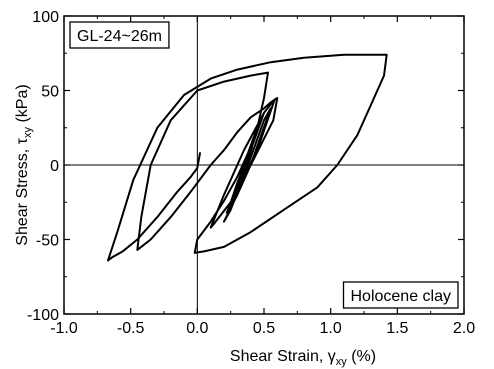  What do you see at coordinates (50, 92) in the screenshot?
I see `y-tick-label: 50` at bounding box center [50, 92].